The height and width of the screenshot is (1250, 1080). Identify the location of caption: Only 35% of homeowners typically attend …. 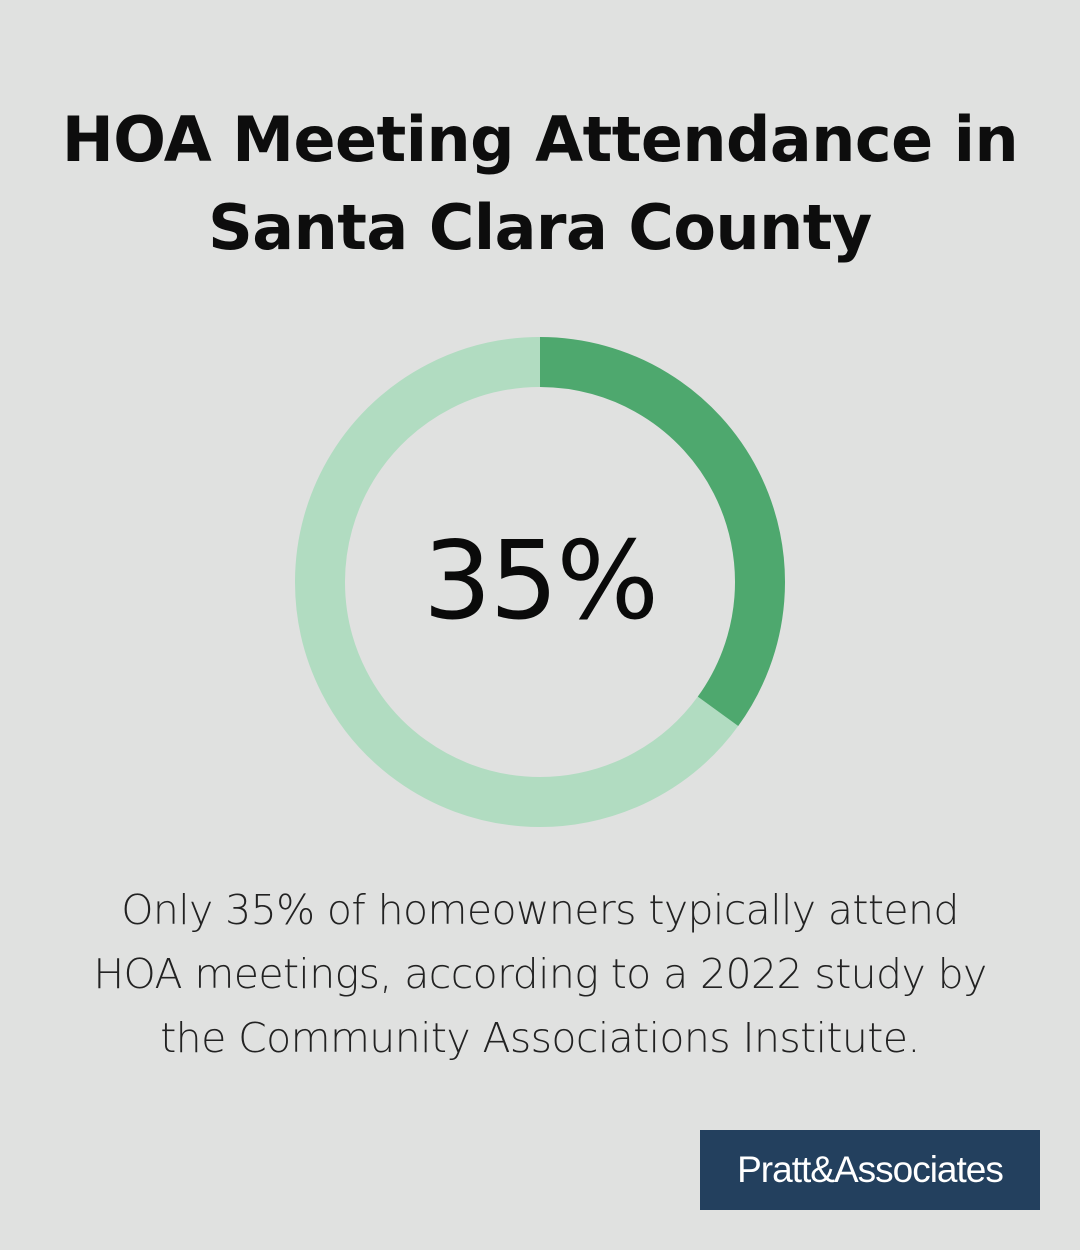
(540, 974).